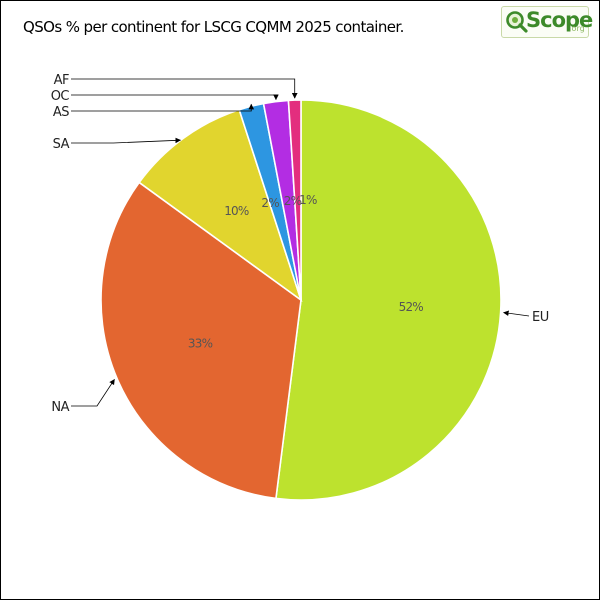  Describe the element at coordinates (93, 392) in the screenshot. I see `leader-line-na` at that location.